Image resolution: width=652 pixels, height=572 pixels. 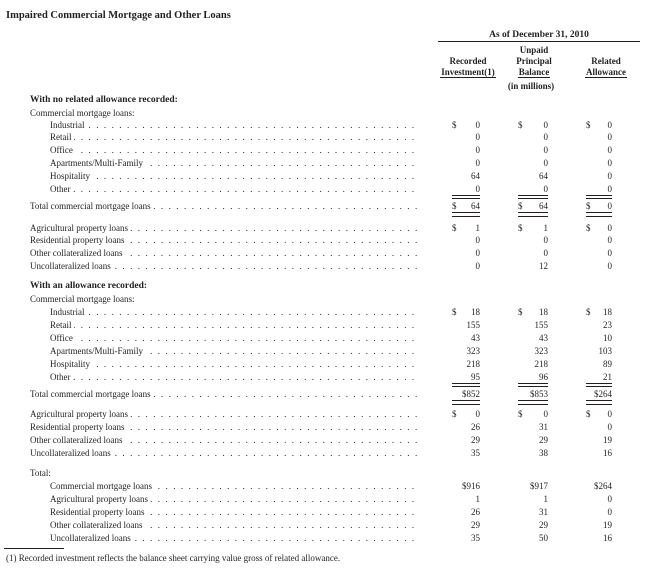 What do you see at coordinates (546, 499) in the screenshot?
I see `cell-value: 1` at bounding box center [546, 499].